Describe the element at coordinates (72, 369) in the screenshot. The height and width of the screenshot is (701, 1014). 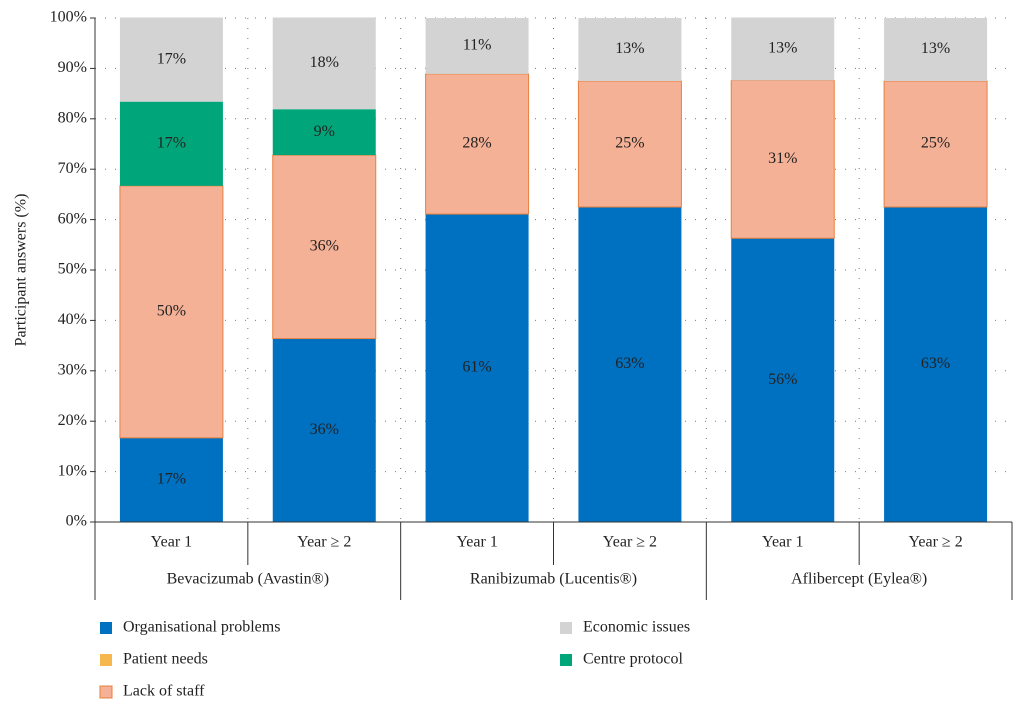
I see `y-tick-label: 30%` at that location.